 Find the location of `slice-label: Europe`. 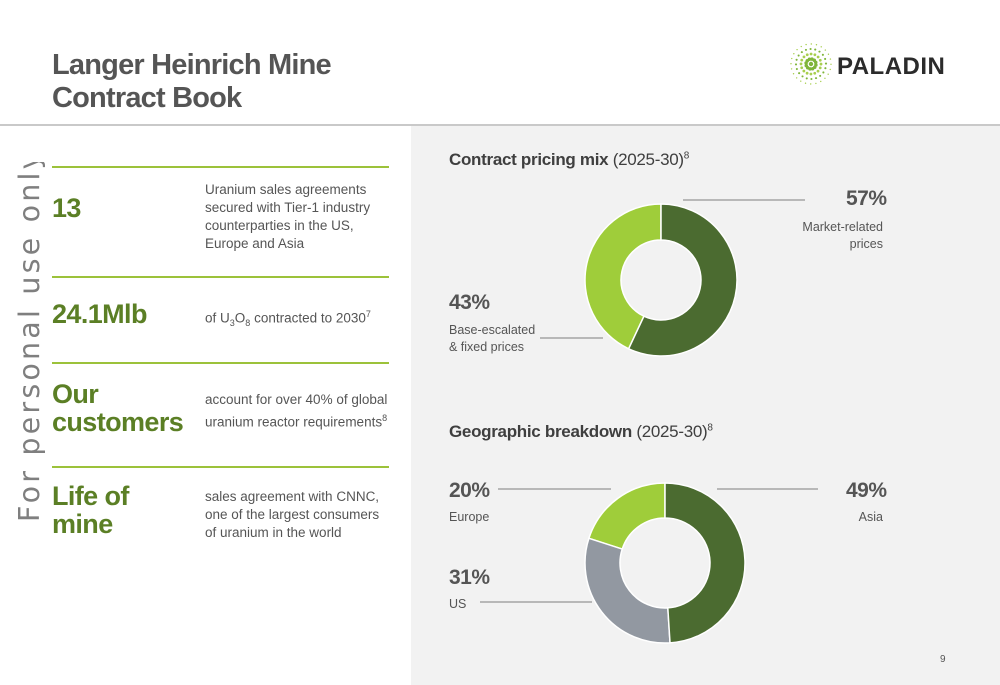

slice-label: Europe is located at coordinates (469, 517).